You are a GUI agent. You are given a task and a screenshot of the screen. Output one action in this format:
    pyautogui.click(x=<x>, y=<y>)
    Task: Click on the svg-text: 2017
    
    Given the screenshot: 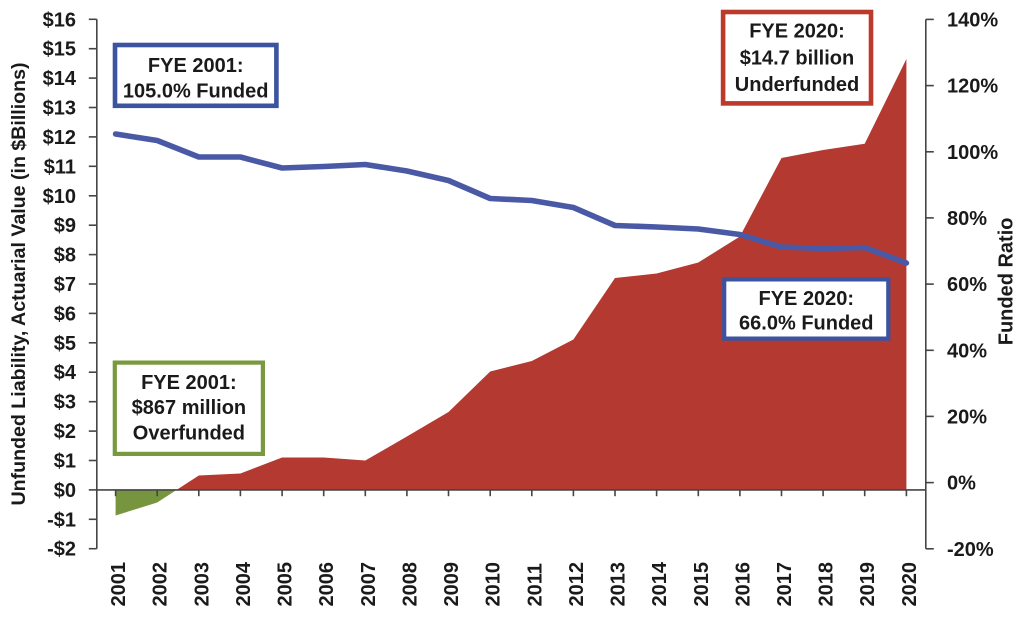 What is the action you would take?
    pyautogui.click(x=785, y=584)
    